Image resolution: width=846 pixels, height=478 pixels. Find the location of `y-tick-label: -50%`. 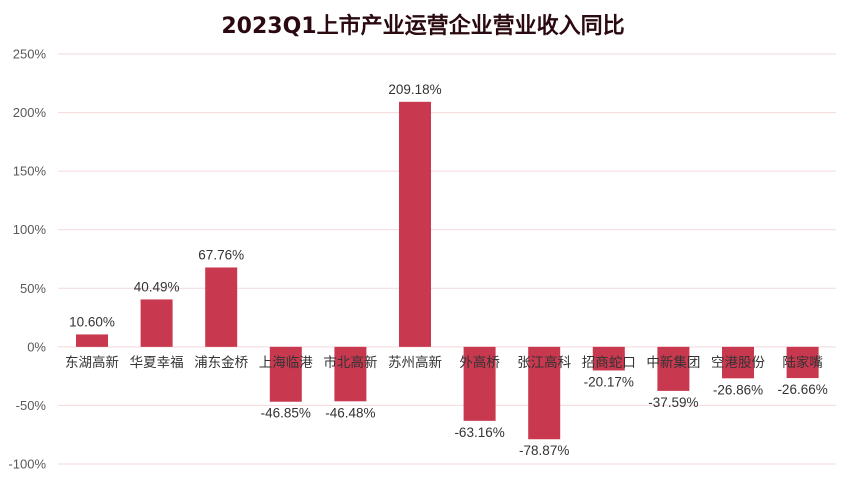

y-tick-label: -50% is located at coordinates (31, 405).